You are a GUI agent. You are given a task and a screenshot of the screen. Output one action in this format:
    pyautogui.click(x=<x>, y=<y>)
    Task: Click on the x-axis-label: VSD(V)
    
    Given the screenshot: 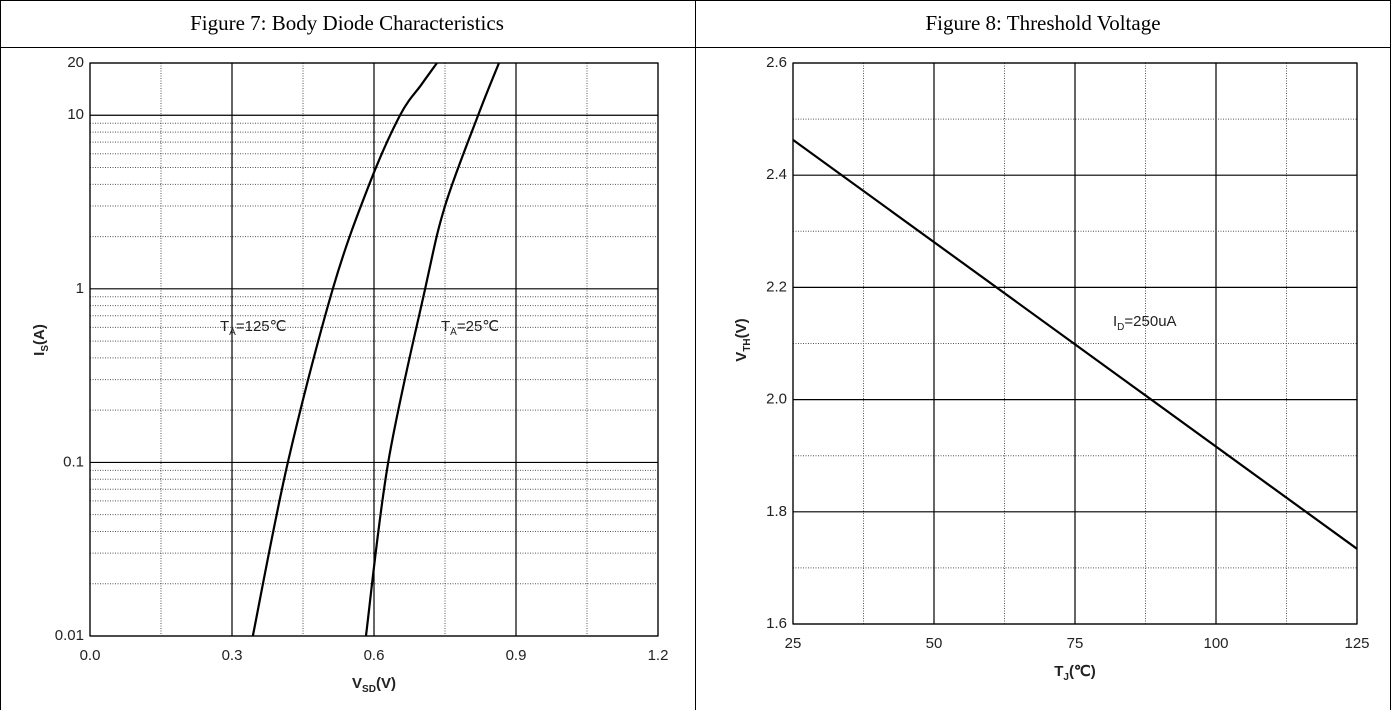 What is the action you would take?
    pyautogui.click(x=374, y=685)
    